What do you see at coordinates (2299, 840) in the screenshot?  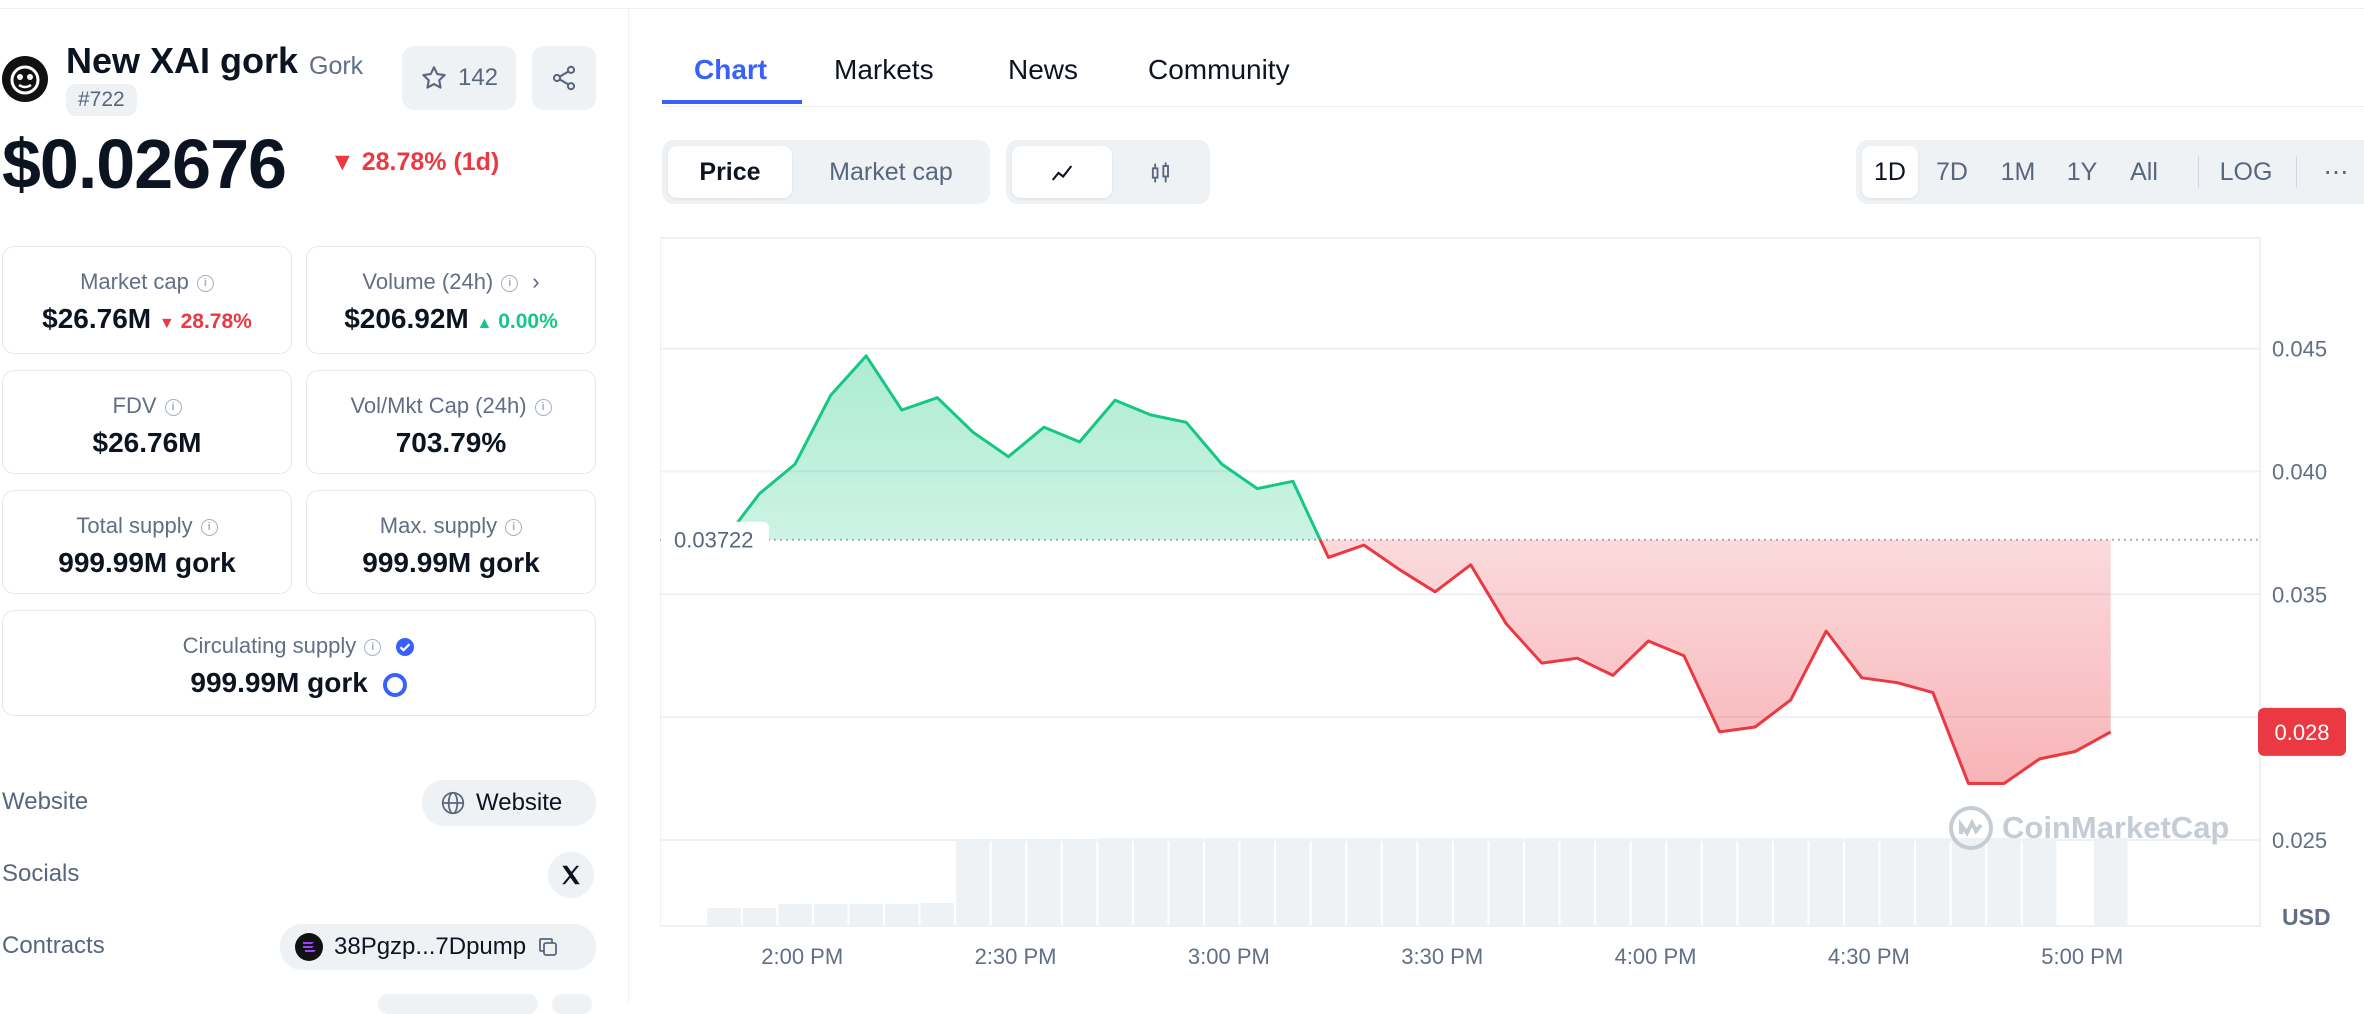 I see `y-tick-label: 0.025` at bounding box center [2299, 840].